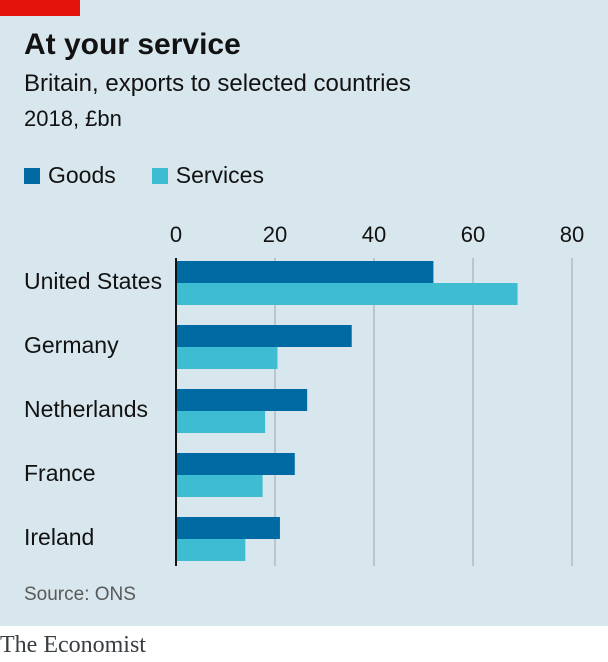 The image size is (608, 662). What do you see at coordinates (71, 345) in the screenshot?
I see `category-label: Germany` at bounding box center [71, 345].